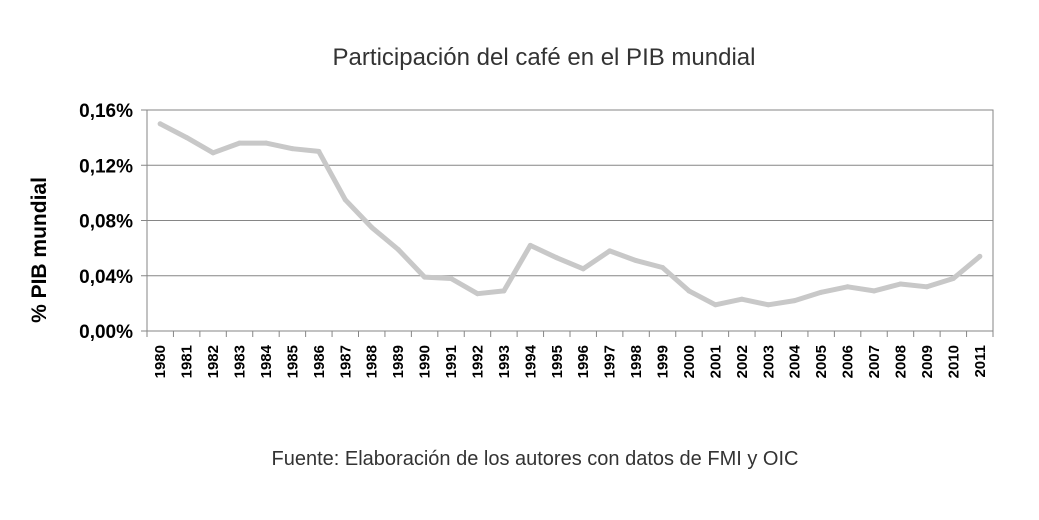 The image size is (1039, 520). I want to click on y-tick-label: 0,08%, so click(106, 222).